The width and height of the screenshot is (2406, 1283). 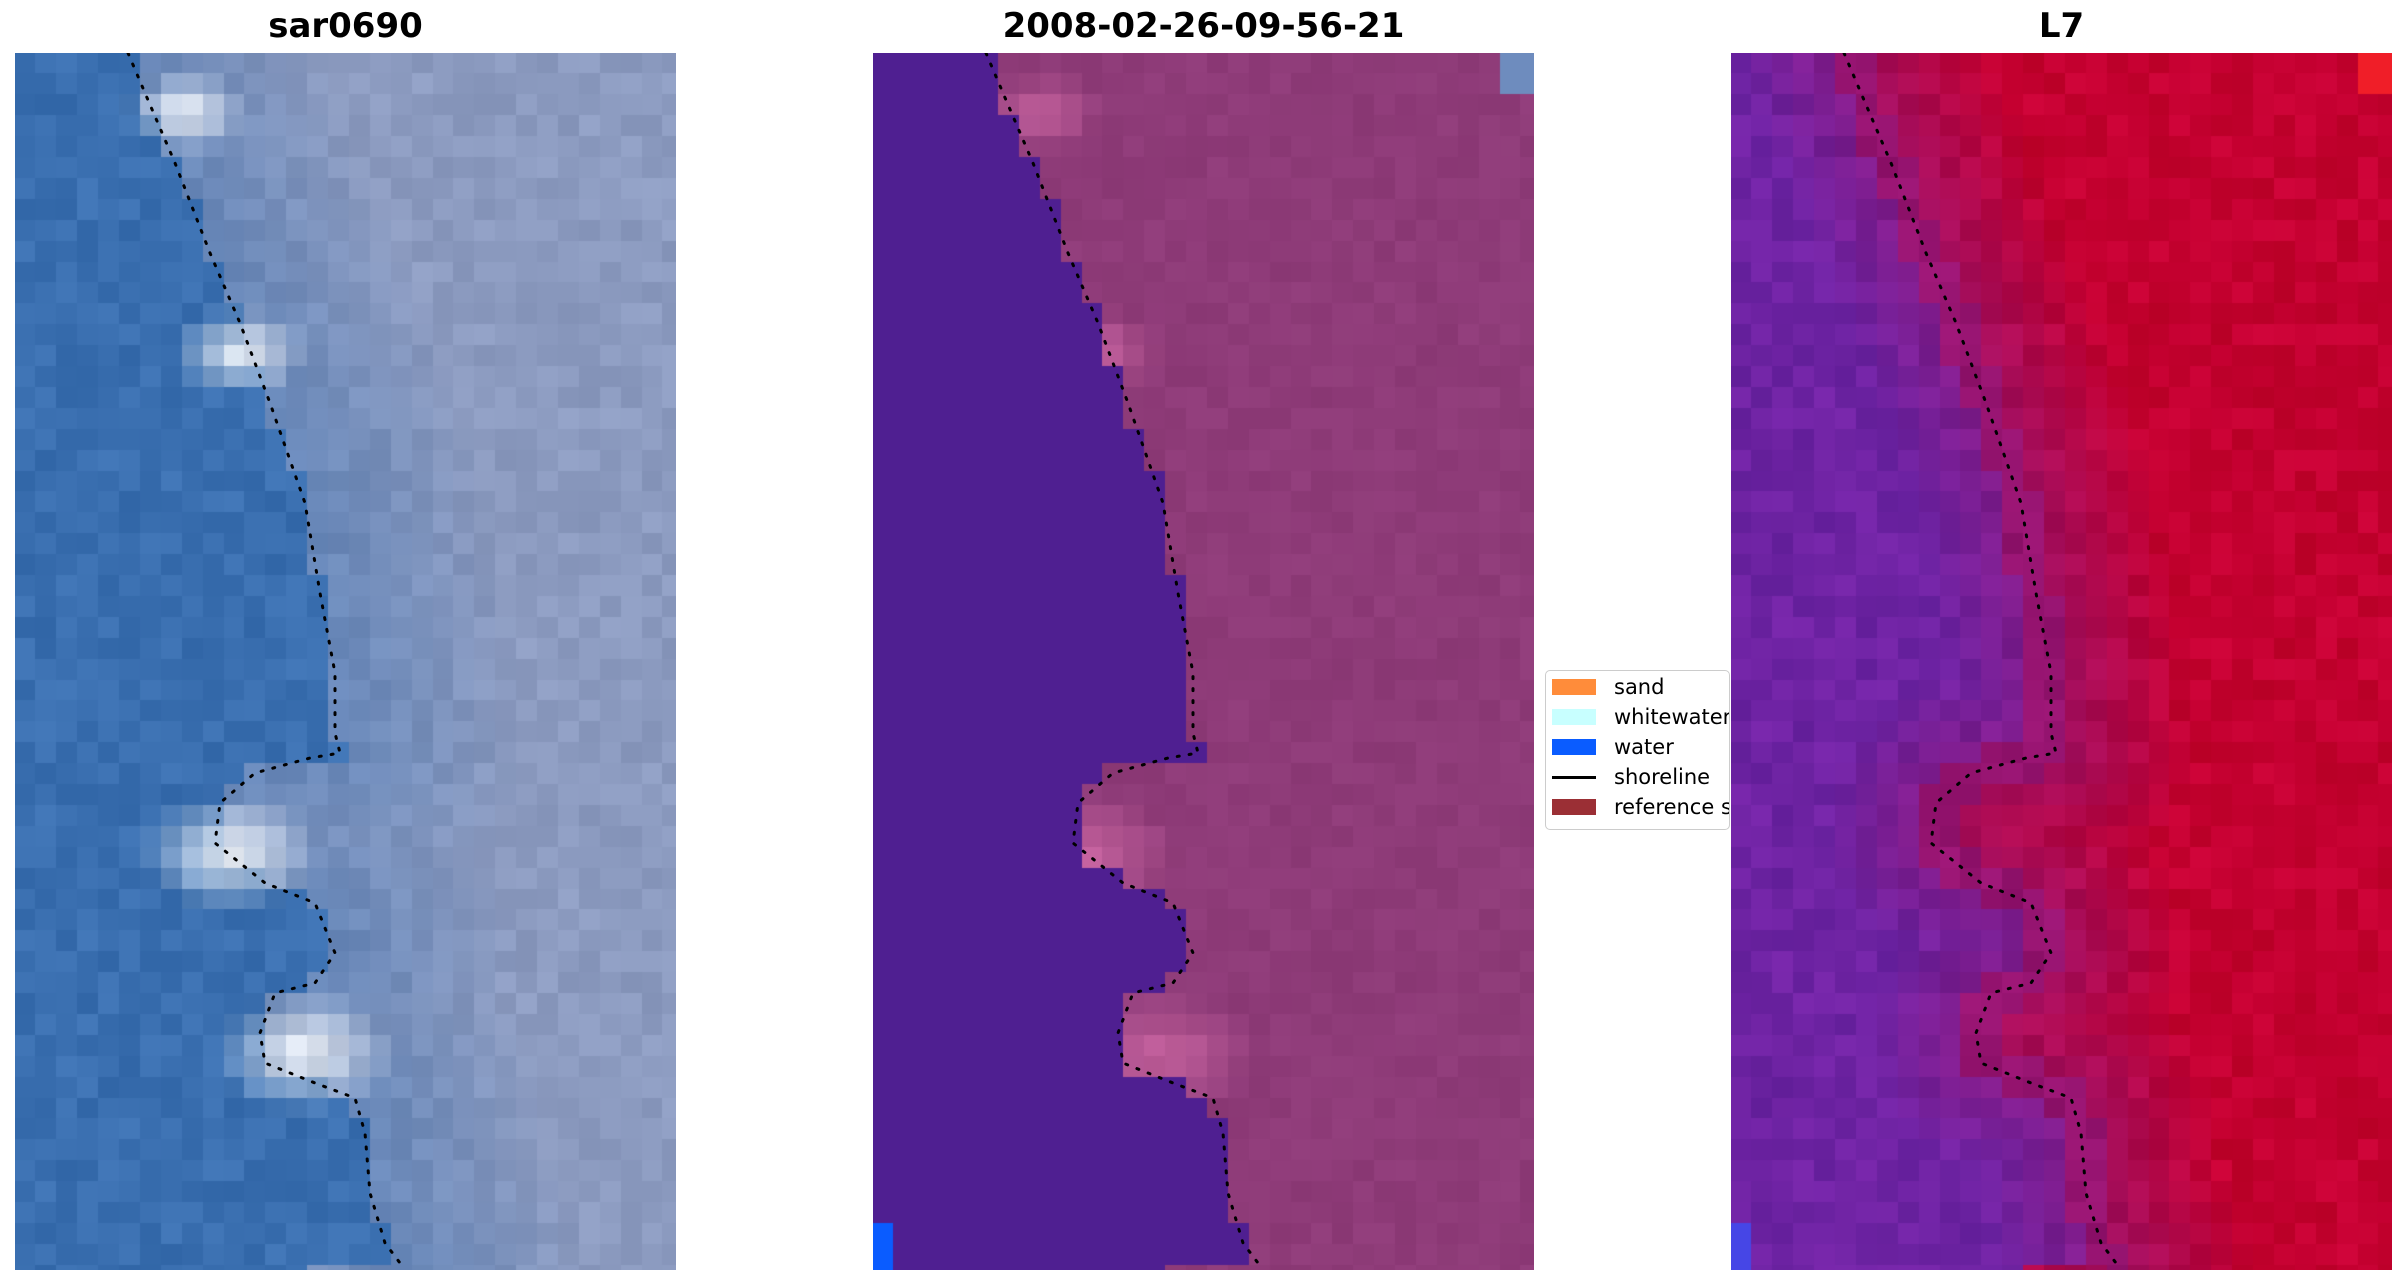 What do you see at coordinates (1574, 747) in the screenshot?
I see `water-swatch` at bounding box center [1574, 747].